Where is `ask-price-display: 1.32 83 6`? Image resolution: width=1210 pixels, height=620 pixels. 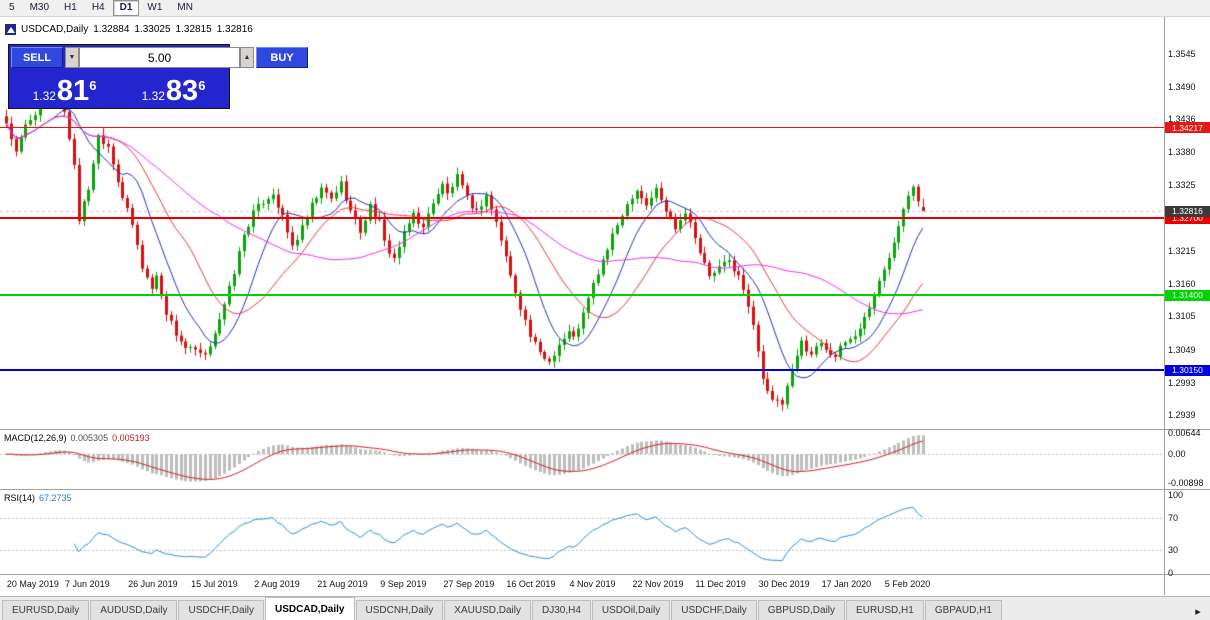 ask-price-display: 1.32 83 6 is located at coordinates (173, 88).